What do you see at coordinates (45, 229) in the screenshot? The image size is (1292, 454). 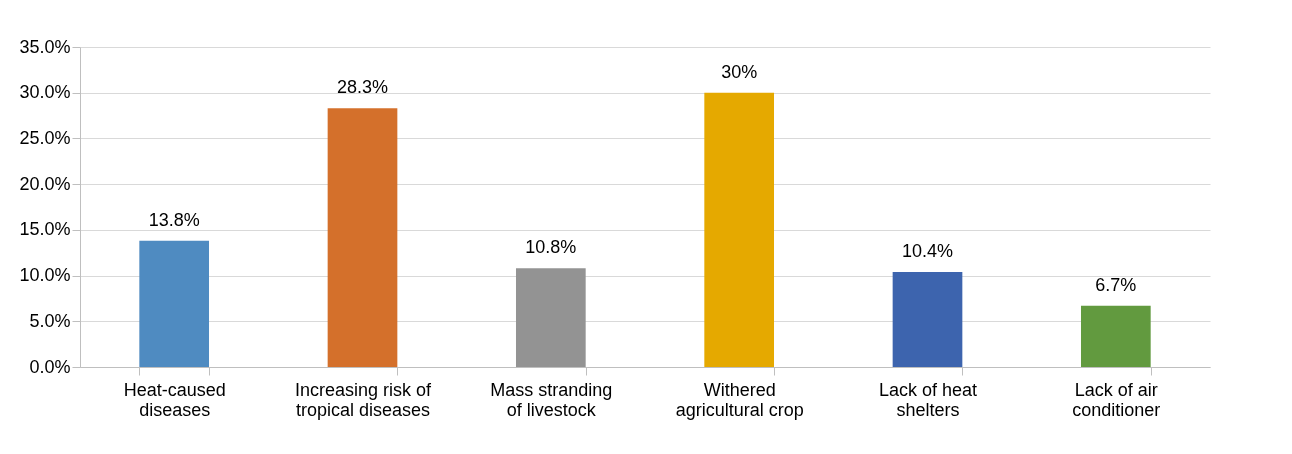 I see `y-tick-label: 15.0%` at bounding box center [45, 229].